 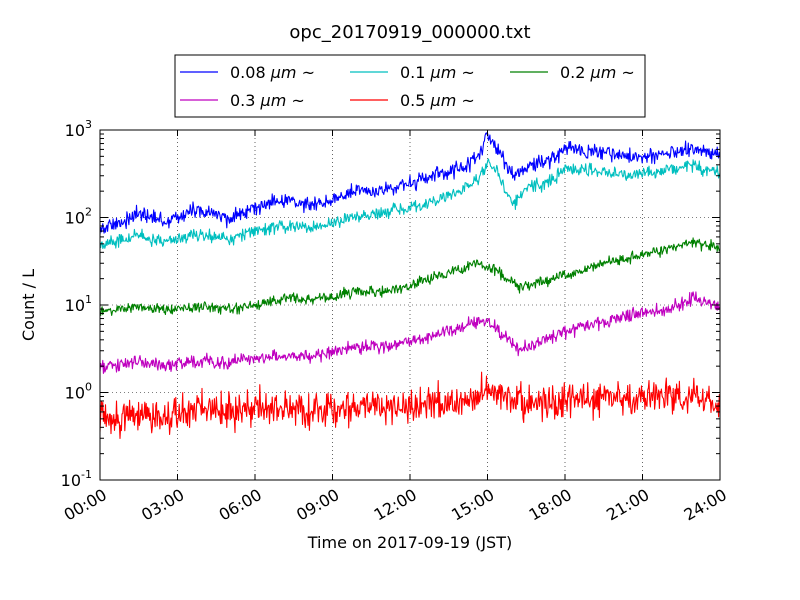 What do you see at coordinates (78, 392) in the screenshot?
I see `y-tick-label: 10⁰` at bounding box center [78, 392].